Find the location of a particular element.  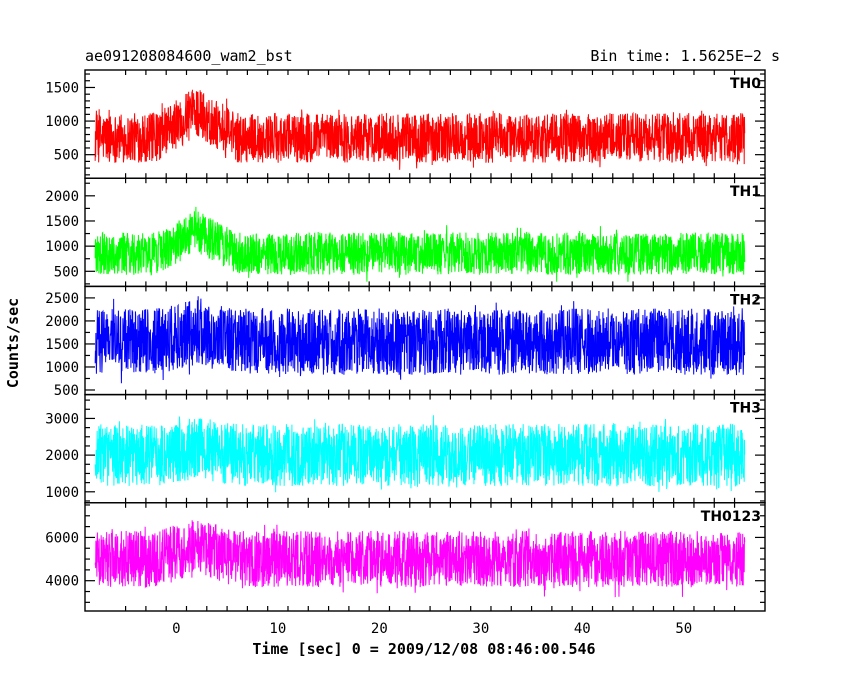

x-tick-label: 0 is located at coordinates (176, 629).